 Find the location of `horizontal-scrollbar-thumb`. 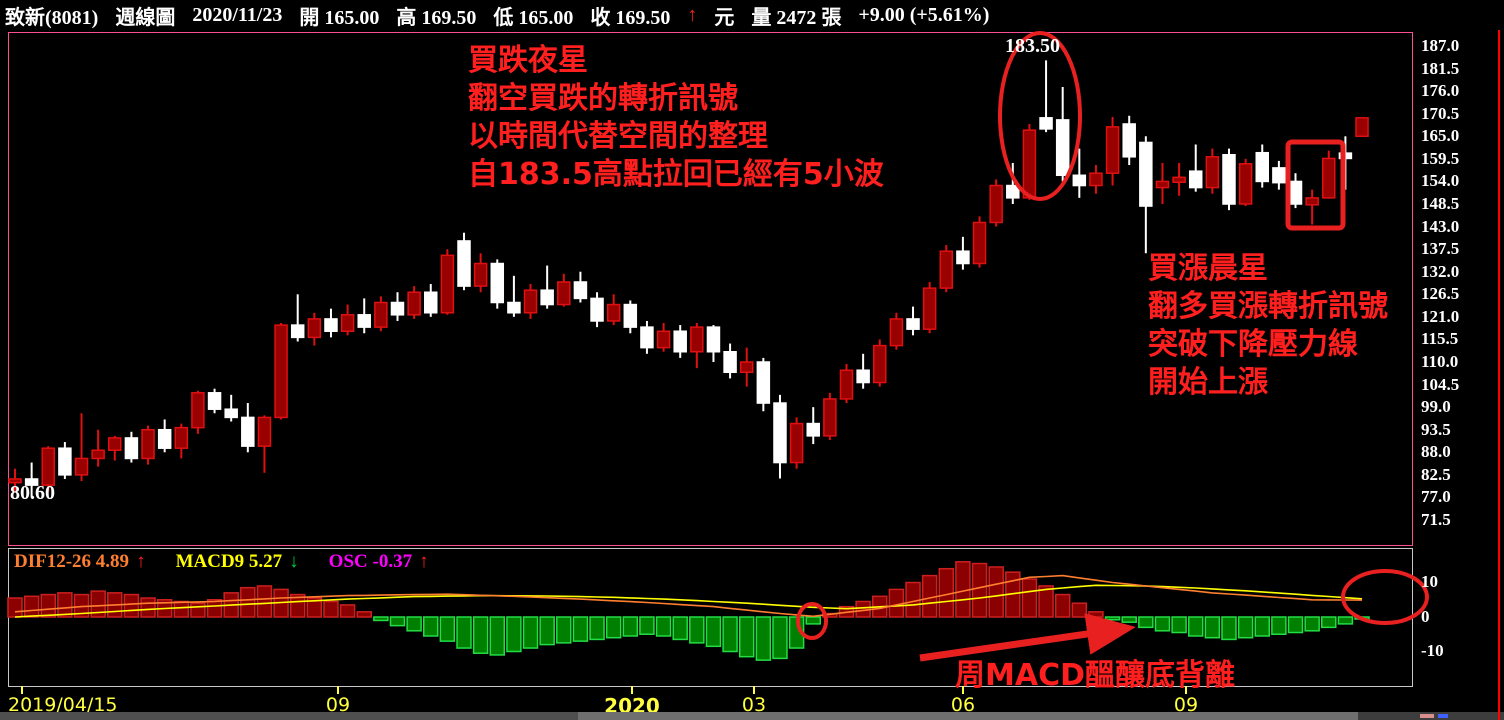

horizontal-scrollbar-thumb is located at coordinates (968, 716).